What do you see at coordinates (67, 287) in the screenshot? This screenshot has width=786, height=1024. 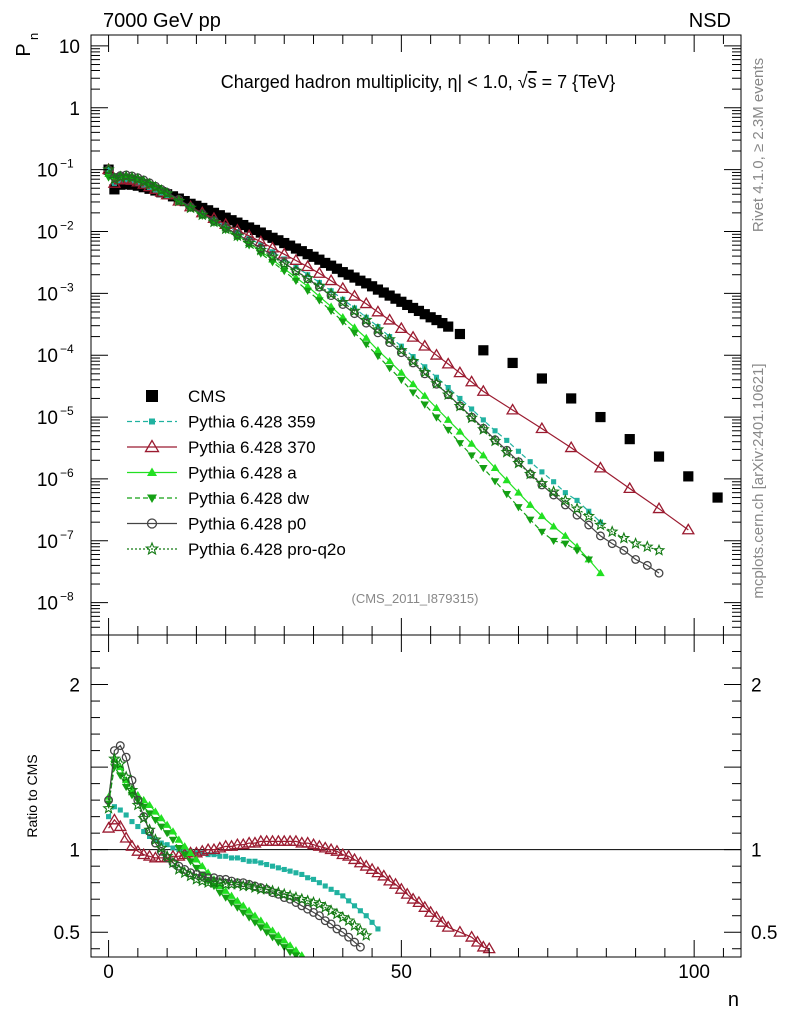 I see `y-tick-exponent-main: −3` at bounding box center [67, 287].